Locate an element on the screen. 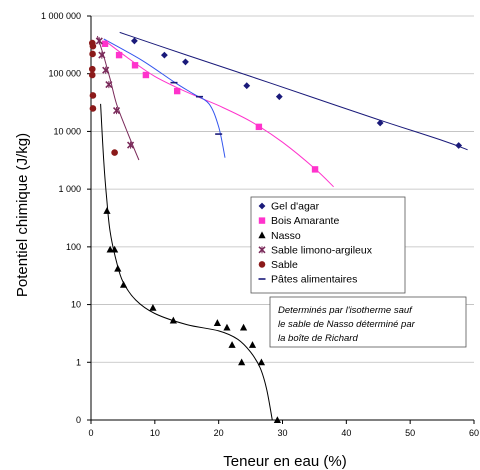 The width and height of the screenshot is (480, 470). legend-label-nasso: Nasso is located at coordinates (286, 236).